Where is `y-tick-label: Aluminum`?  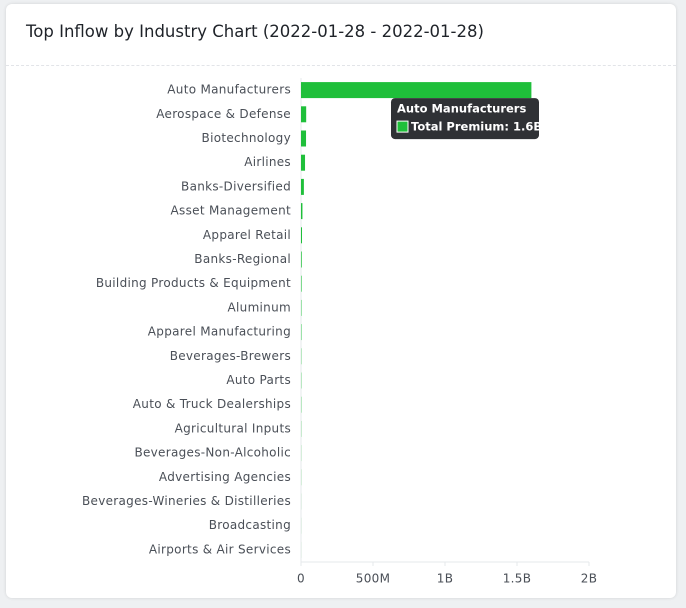
y-tick-label: Aluminum is located at coordinates (259, 307).